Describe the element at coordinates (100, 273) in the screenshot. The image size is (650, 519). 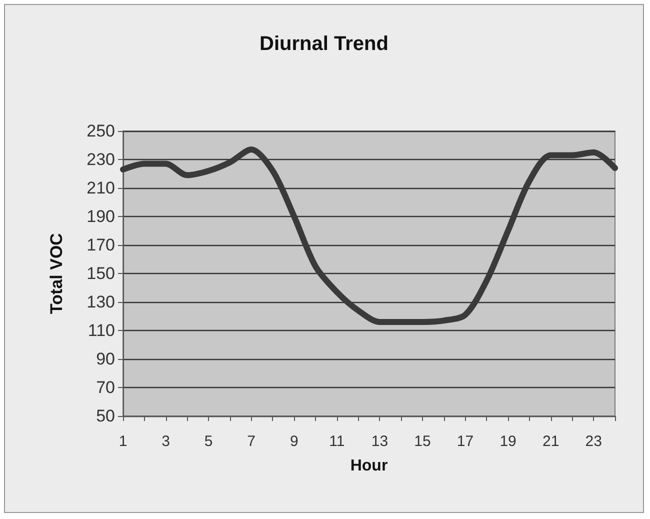
I see `y-tick-label: 150` at that location.